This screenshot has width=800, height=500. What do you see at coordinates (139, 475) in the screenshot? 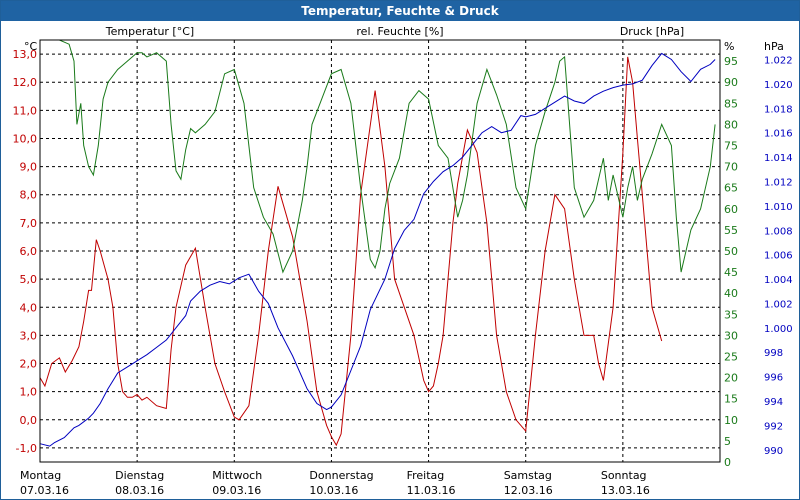
I see `x-day-label: Dienstag` at bounding box center [139, 475].